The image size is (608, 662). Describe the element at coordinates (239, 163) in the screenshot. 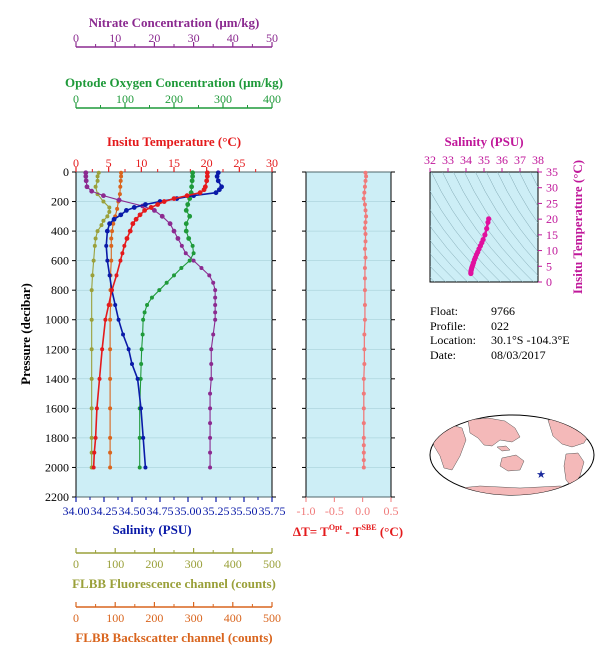

I see `axis-tick-label: 25` at that location.